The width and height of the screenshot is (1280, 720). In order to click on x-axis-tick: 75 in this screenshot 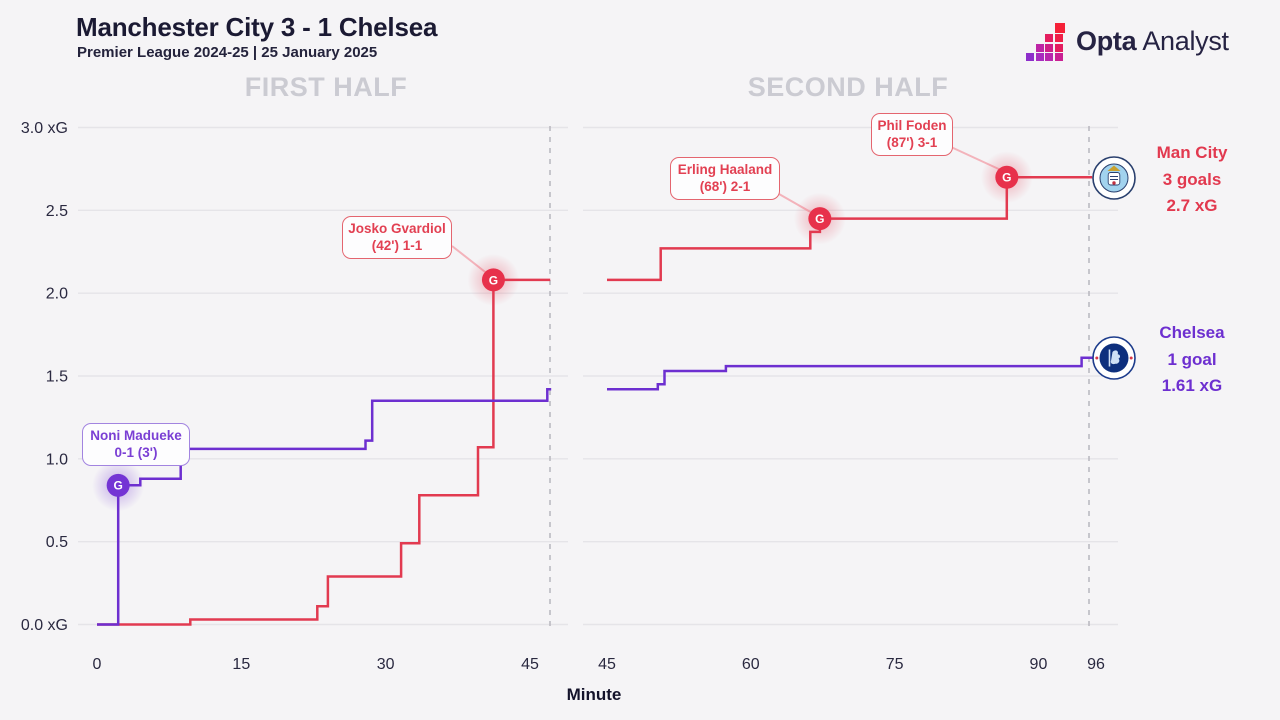, I will do `click(895, 664)`.